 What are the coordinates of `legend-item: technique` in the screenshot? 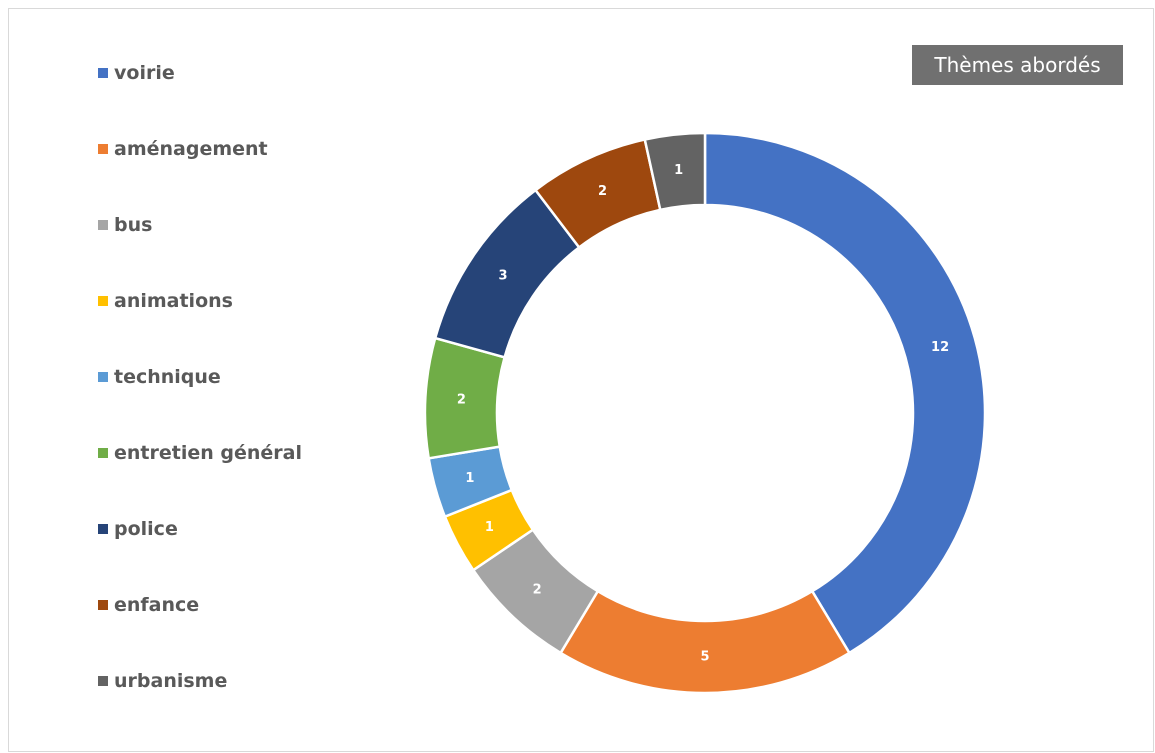 It's located at (159, 377).